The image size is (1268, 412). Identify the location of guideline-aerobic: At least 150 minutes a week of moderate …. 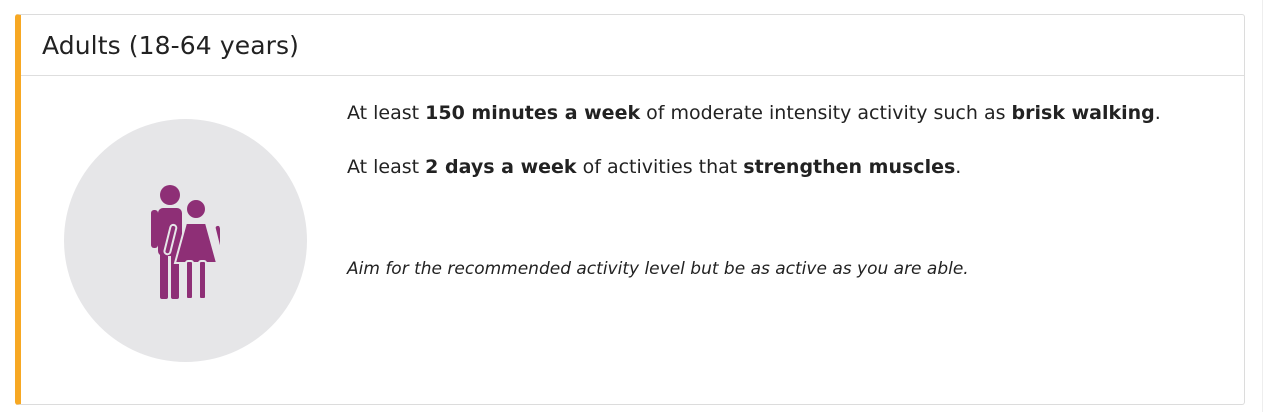
(787, 113).